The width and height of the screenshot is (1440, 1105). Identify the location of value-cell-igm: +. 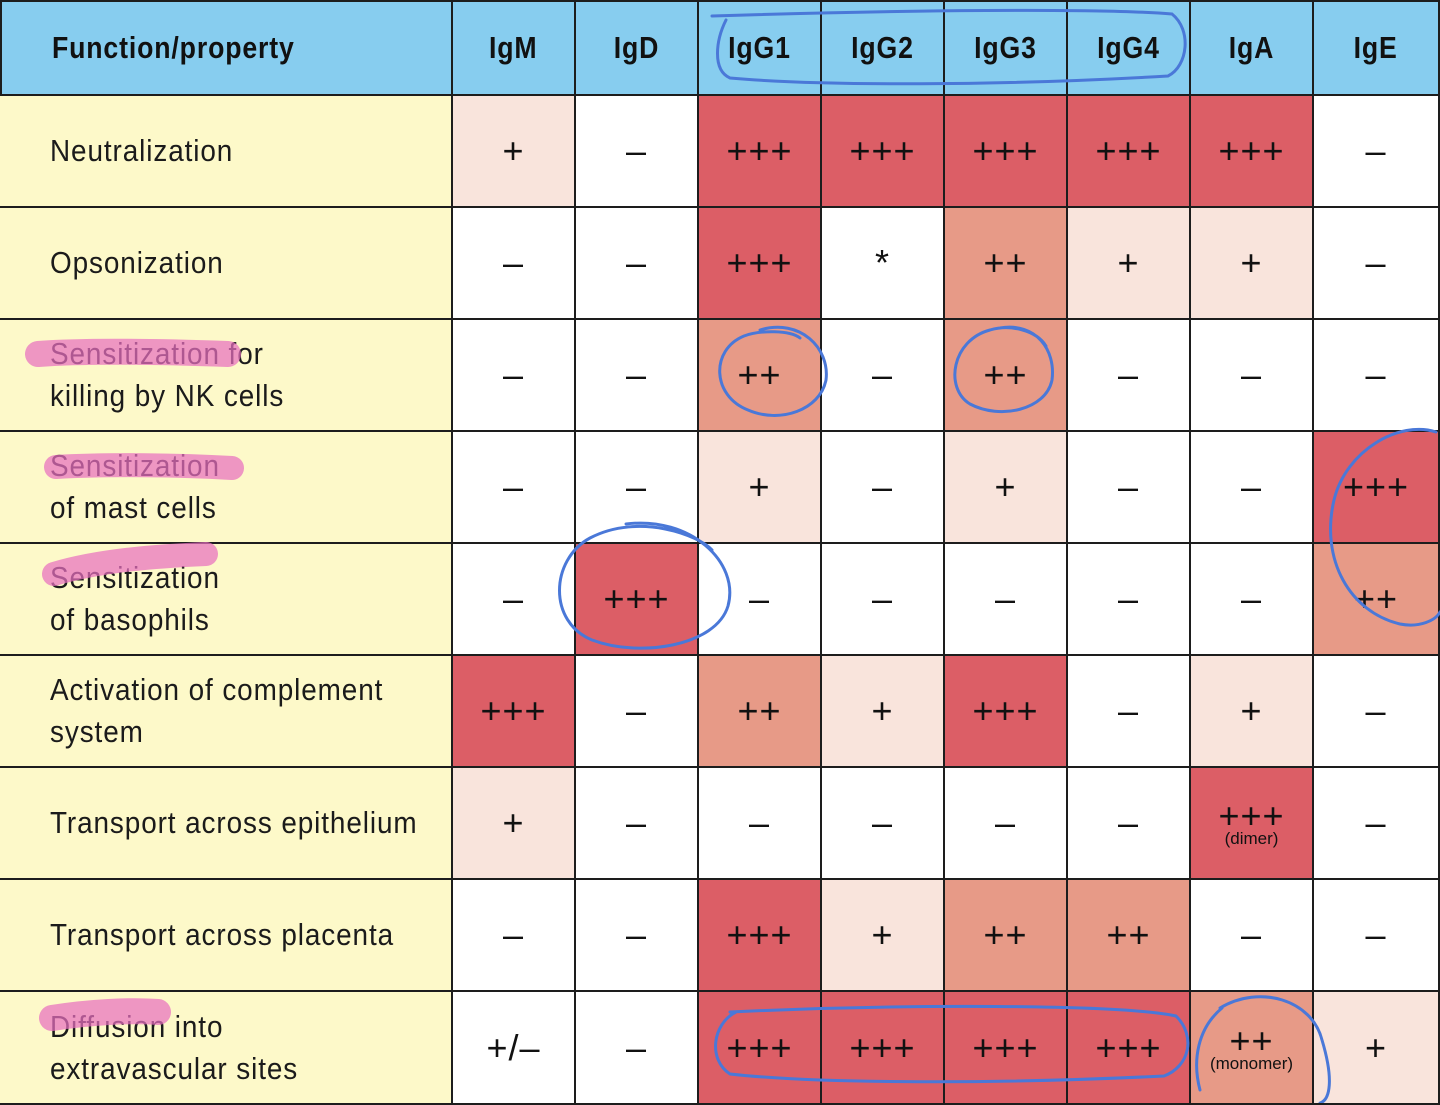
(514, 152).